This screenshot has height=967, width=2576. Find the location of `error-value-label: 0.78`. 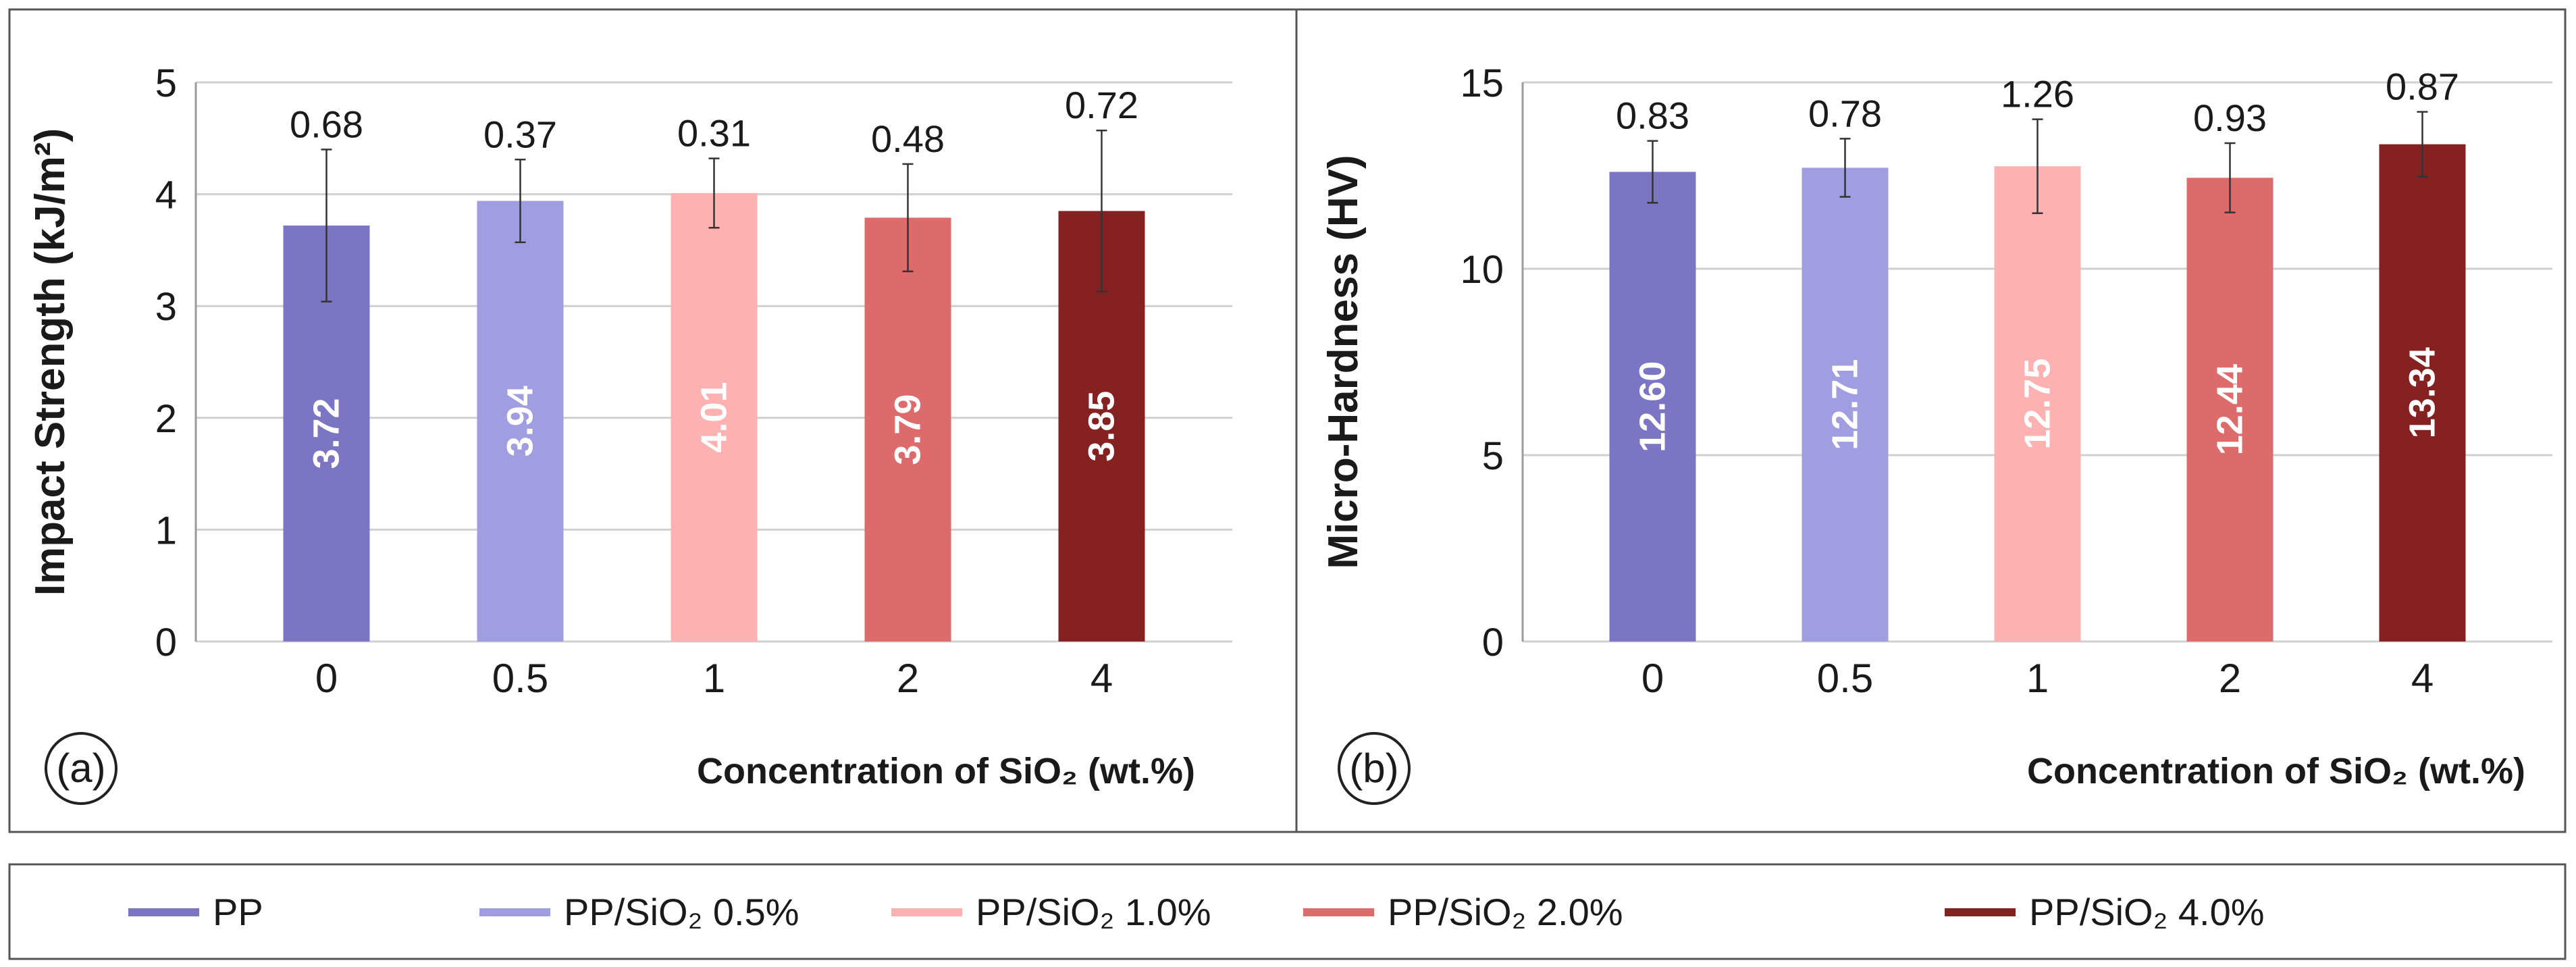

error-value-label: 0.78 is located at coordinates (1845, 113).